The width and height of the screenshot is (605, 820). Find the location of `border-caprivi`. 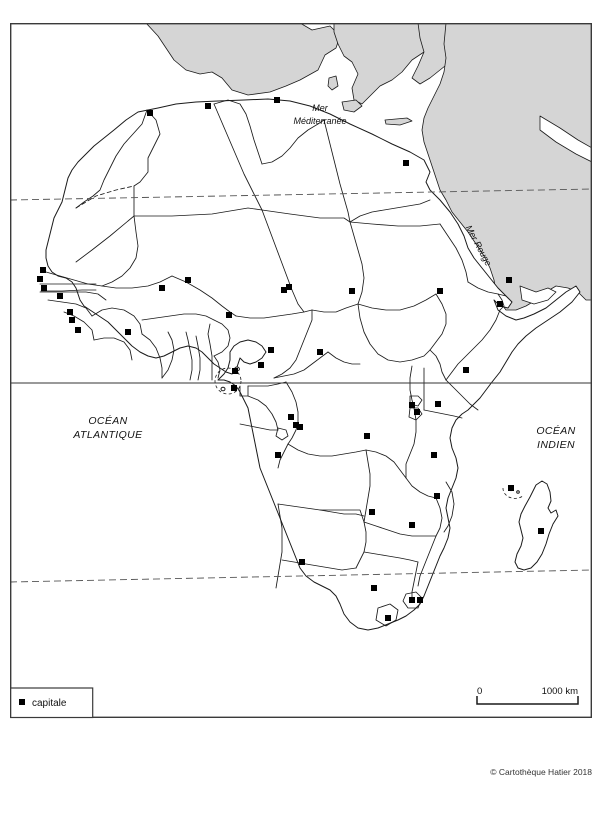

border-caprivi is located at coordinates (342, 513).